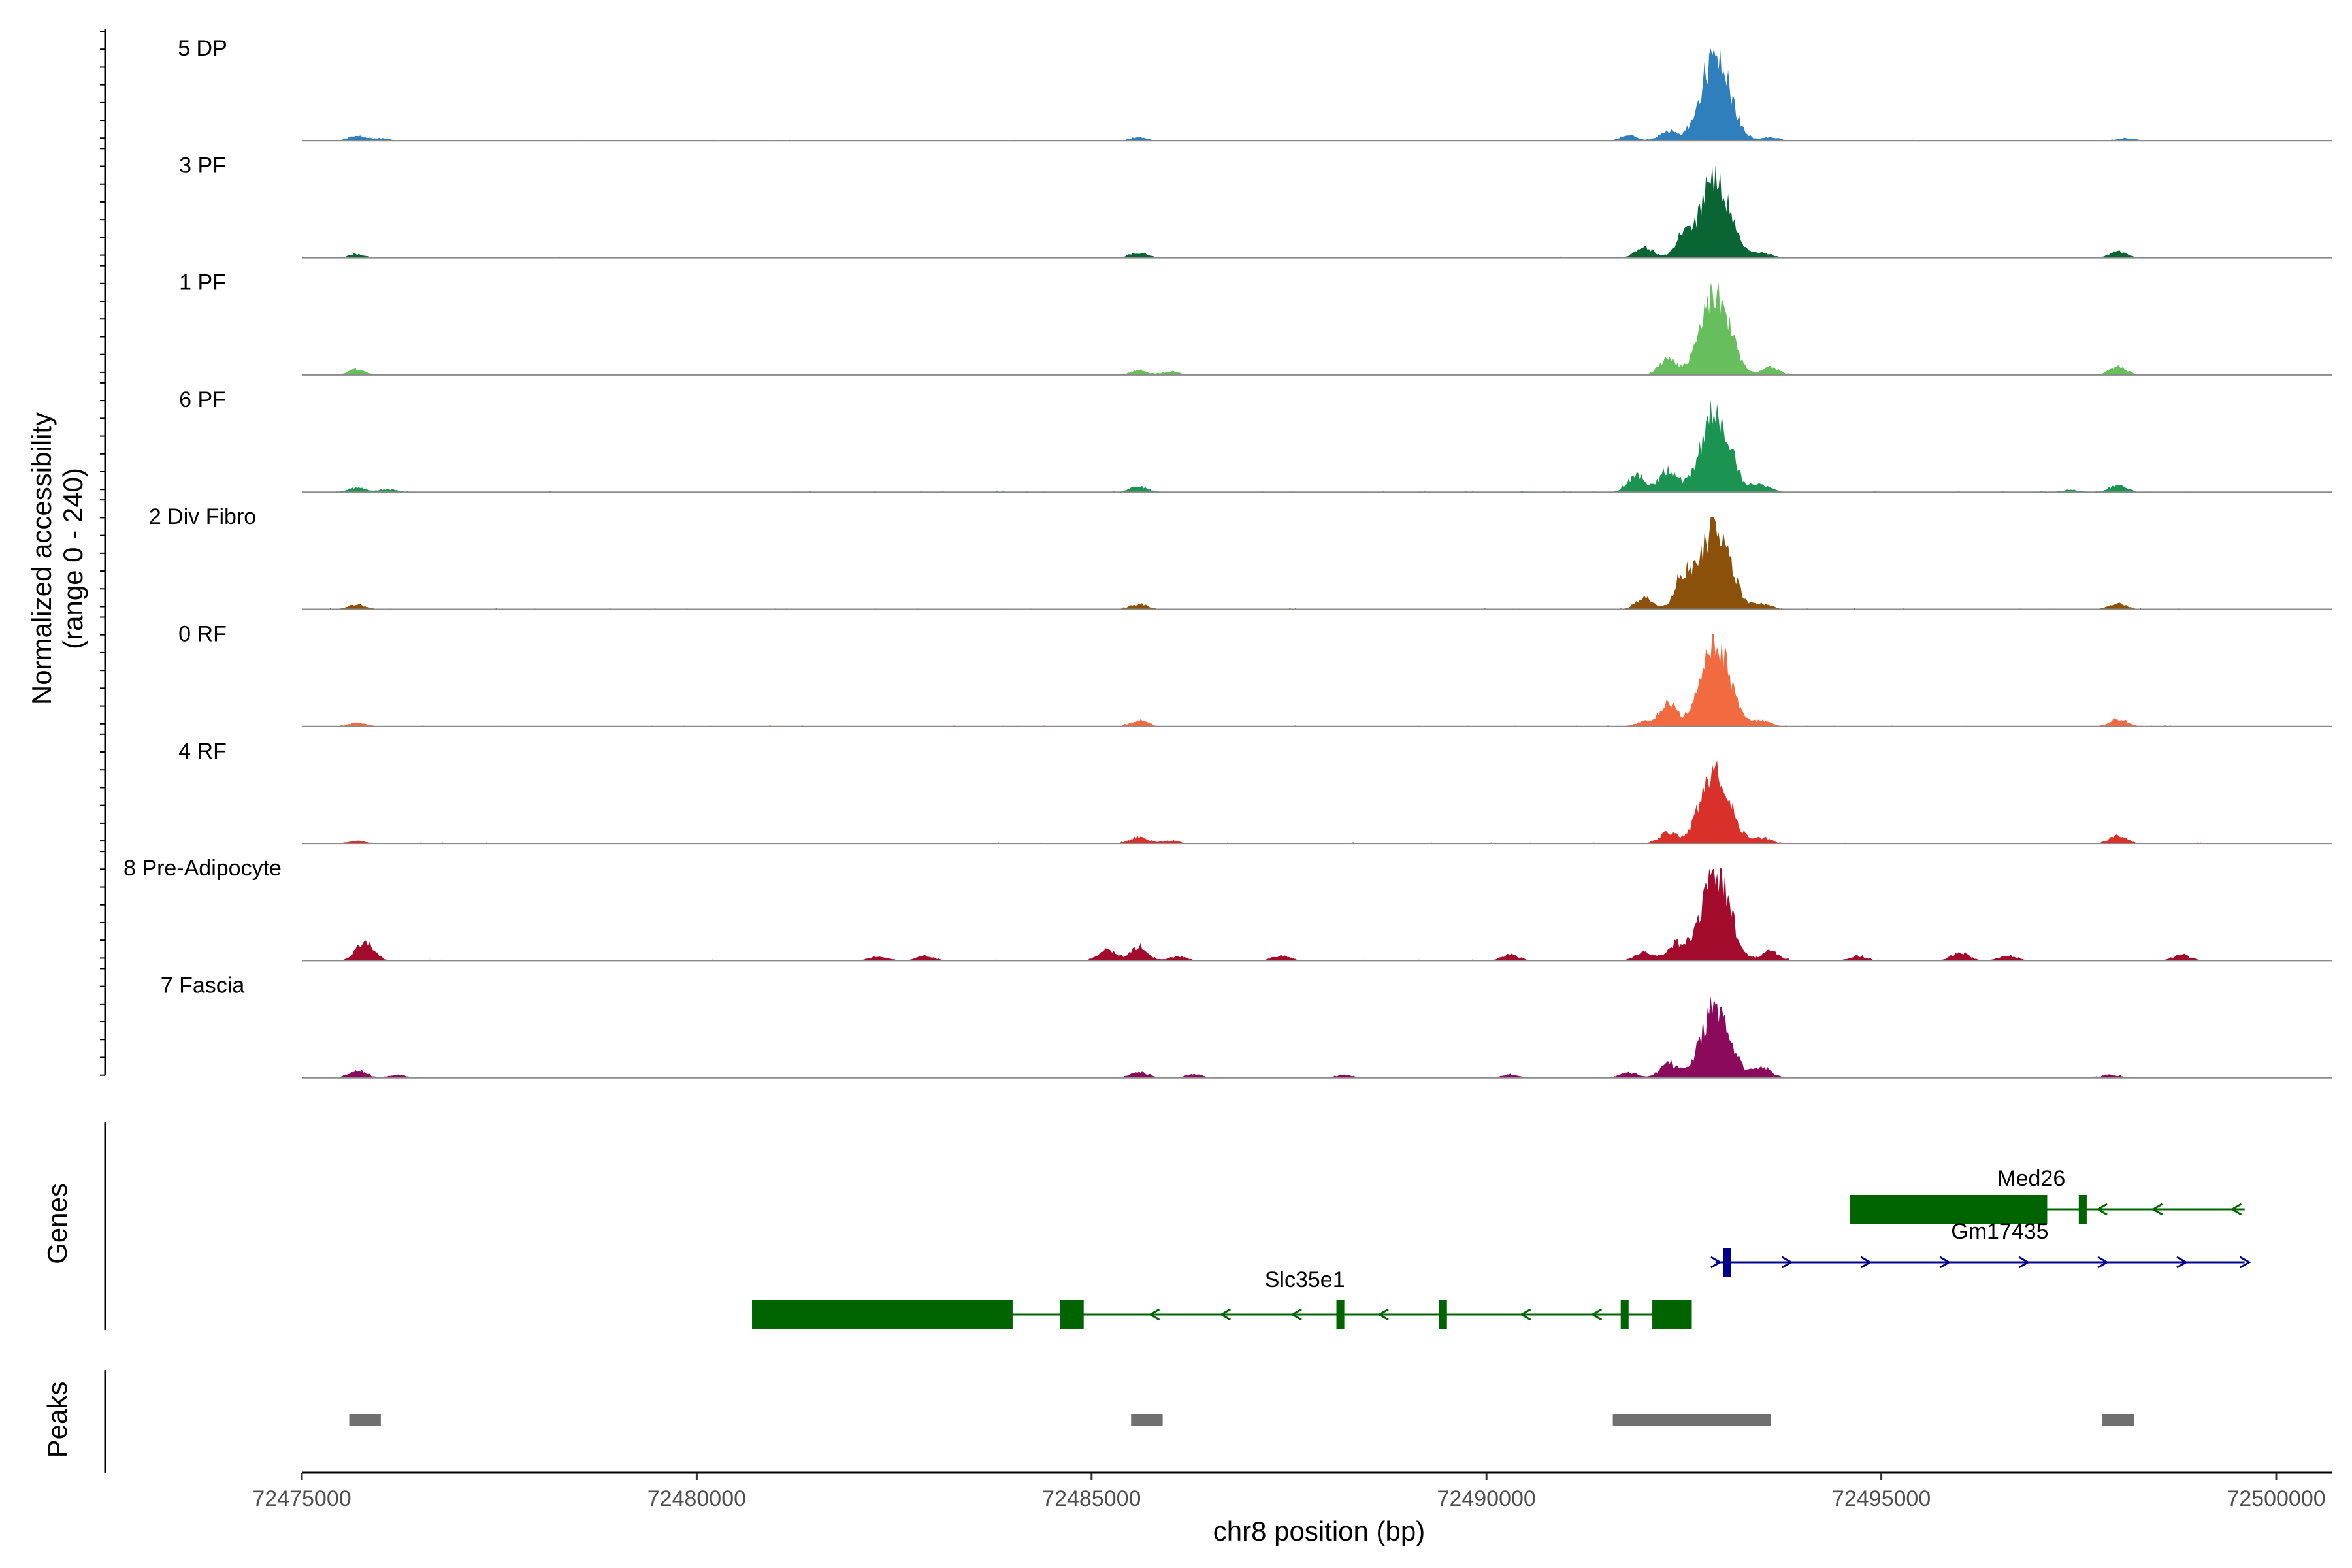 The height and width of the screenshot is (1568, 2352). What do you see at coordinates (1881, 1498) in the screenshot?
I see `x-tick-label: 72495000` at bounding box center [1881, 1498].